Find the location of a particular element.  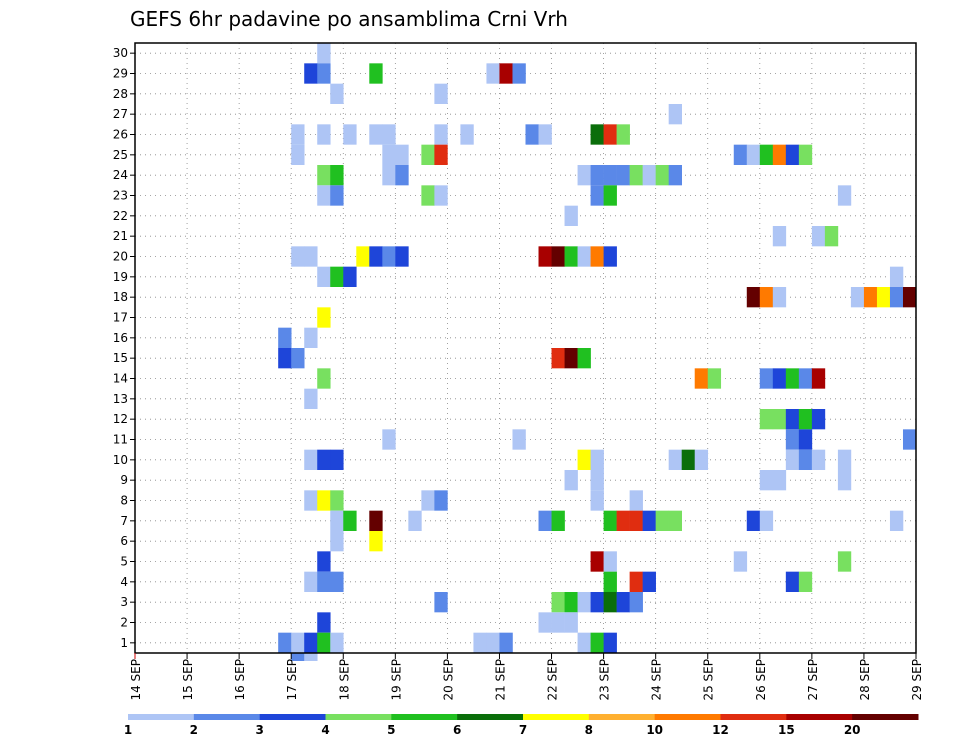

x-tick-label: 28 SEP is located at coordinates (865, 680).